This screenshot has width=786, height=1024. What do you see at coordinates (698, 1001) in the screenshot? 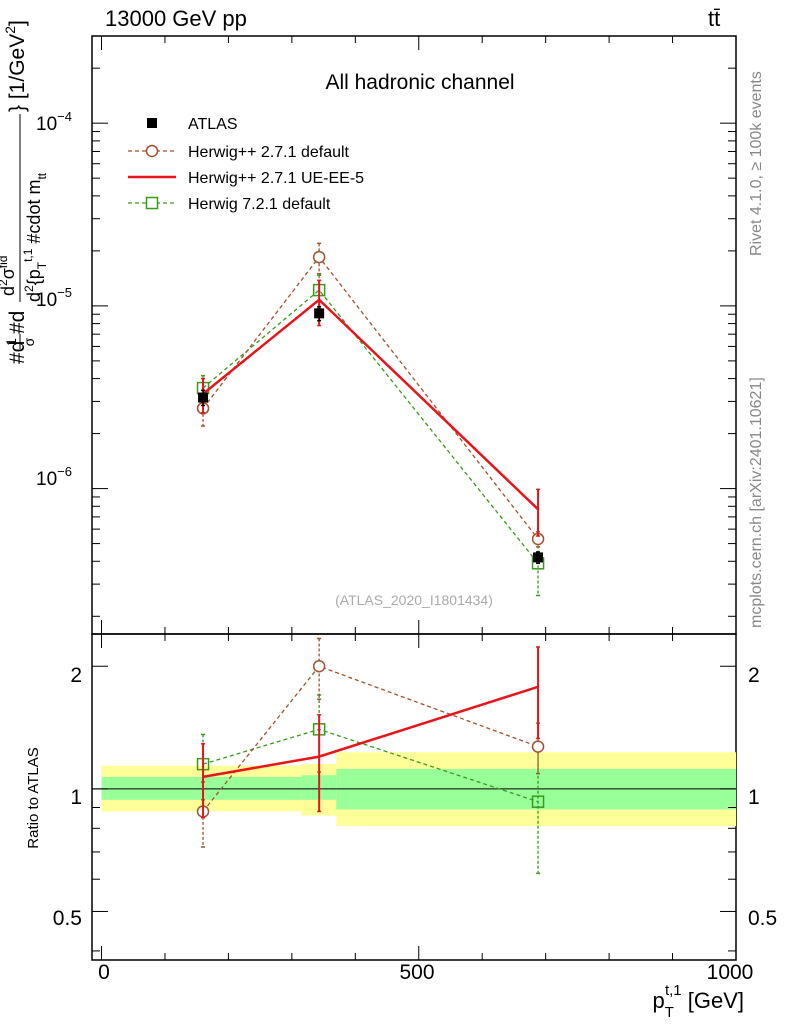
I see `x-axis-label: pTt,1 [GeV]` at bounding box center [698, 1001].